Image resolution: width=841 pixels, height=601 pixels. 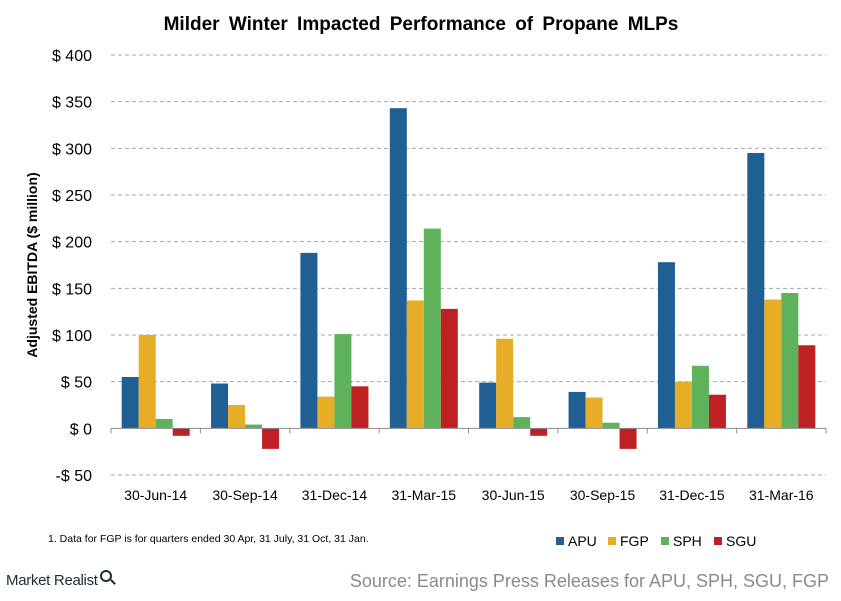 What do you see at coordinates (72, 149) in the screenshot?
I see `y-tick-label: $ 300` at bounding box center [72, 149].